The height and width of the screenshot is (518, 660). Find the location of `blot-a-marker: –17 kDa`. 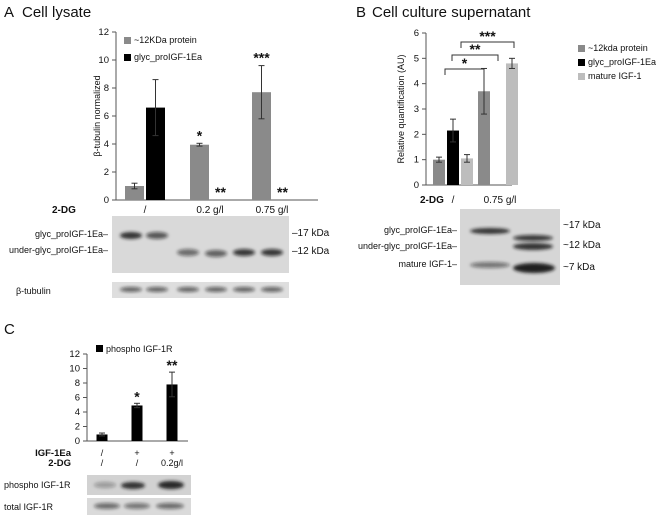

blot-a-marker: –17 kDa is located at coordinates (311, 233).